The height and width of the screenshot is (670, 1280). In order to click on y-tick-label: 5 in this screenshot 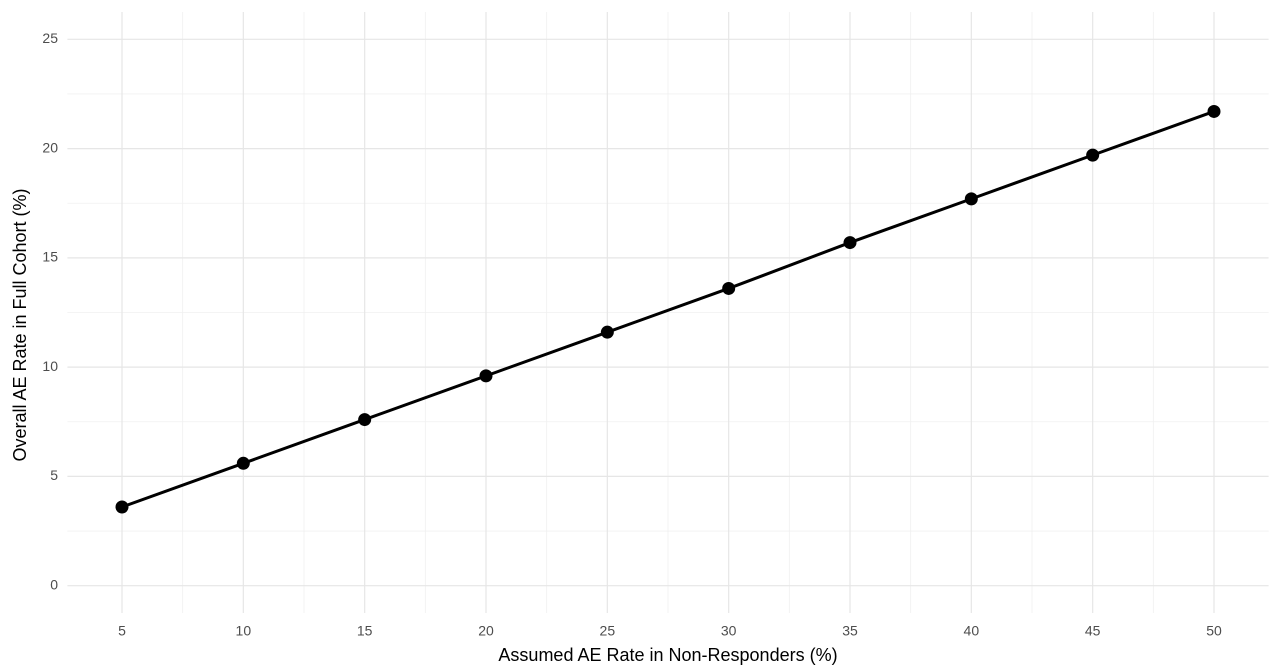, I will do `click(54, 475)`.